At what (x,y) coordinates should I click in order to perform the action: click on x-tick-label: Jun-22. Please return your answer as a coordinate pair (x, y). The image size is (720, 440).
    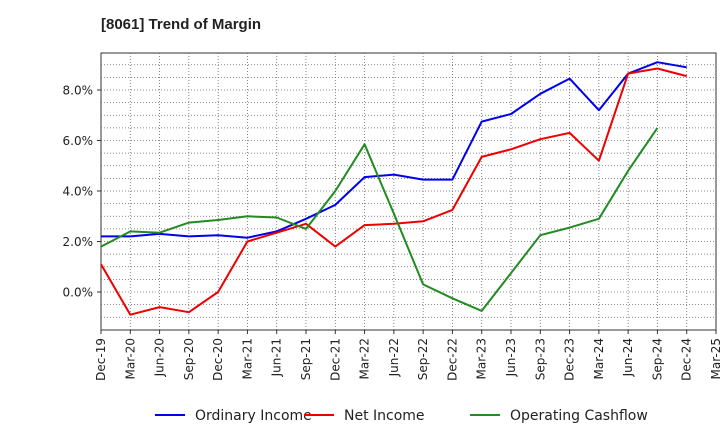
    Looking at the image, I should click on (394, 357).